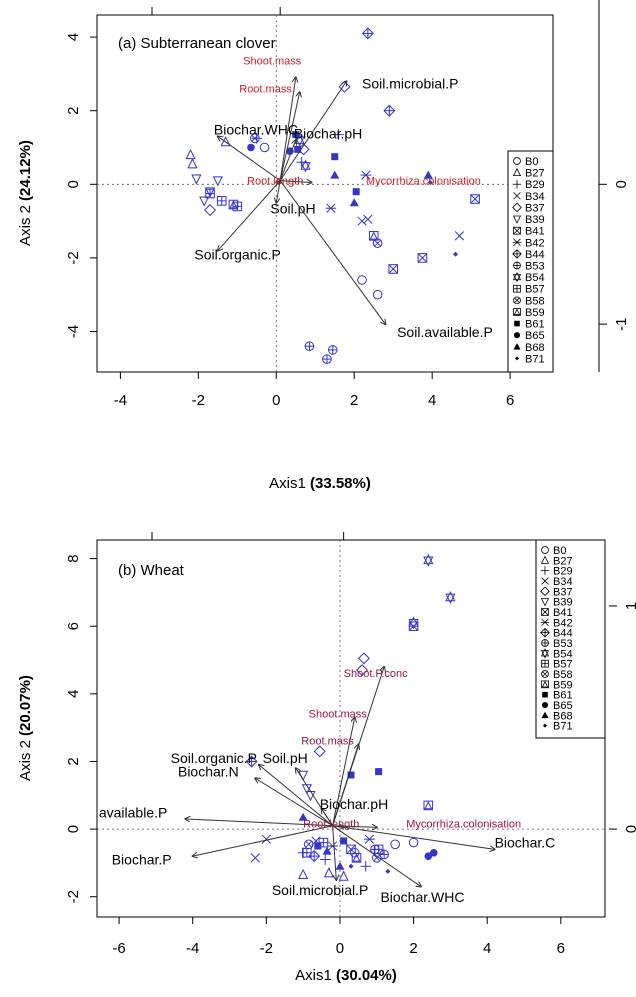 The height and width of the screenshot is (997, 636). Describe the element at coordinates (413, 948) in the screenshot. I see `x-tick-label: 2` at that location.